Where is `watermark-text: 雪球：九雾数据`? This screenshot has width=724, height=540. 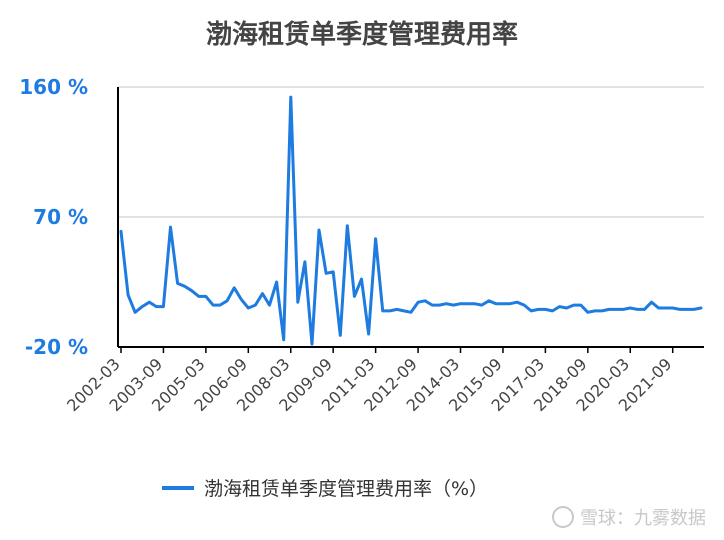
watermark-text: 雪球：九雾数据 is located at coordinates (643, 518).